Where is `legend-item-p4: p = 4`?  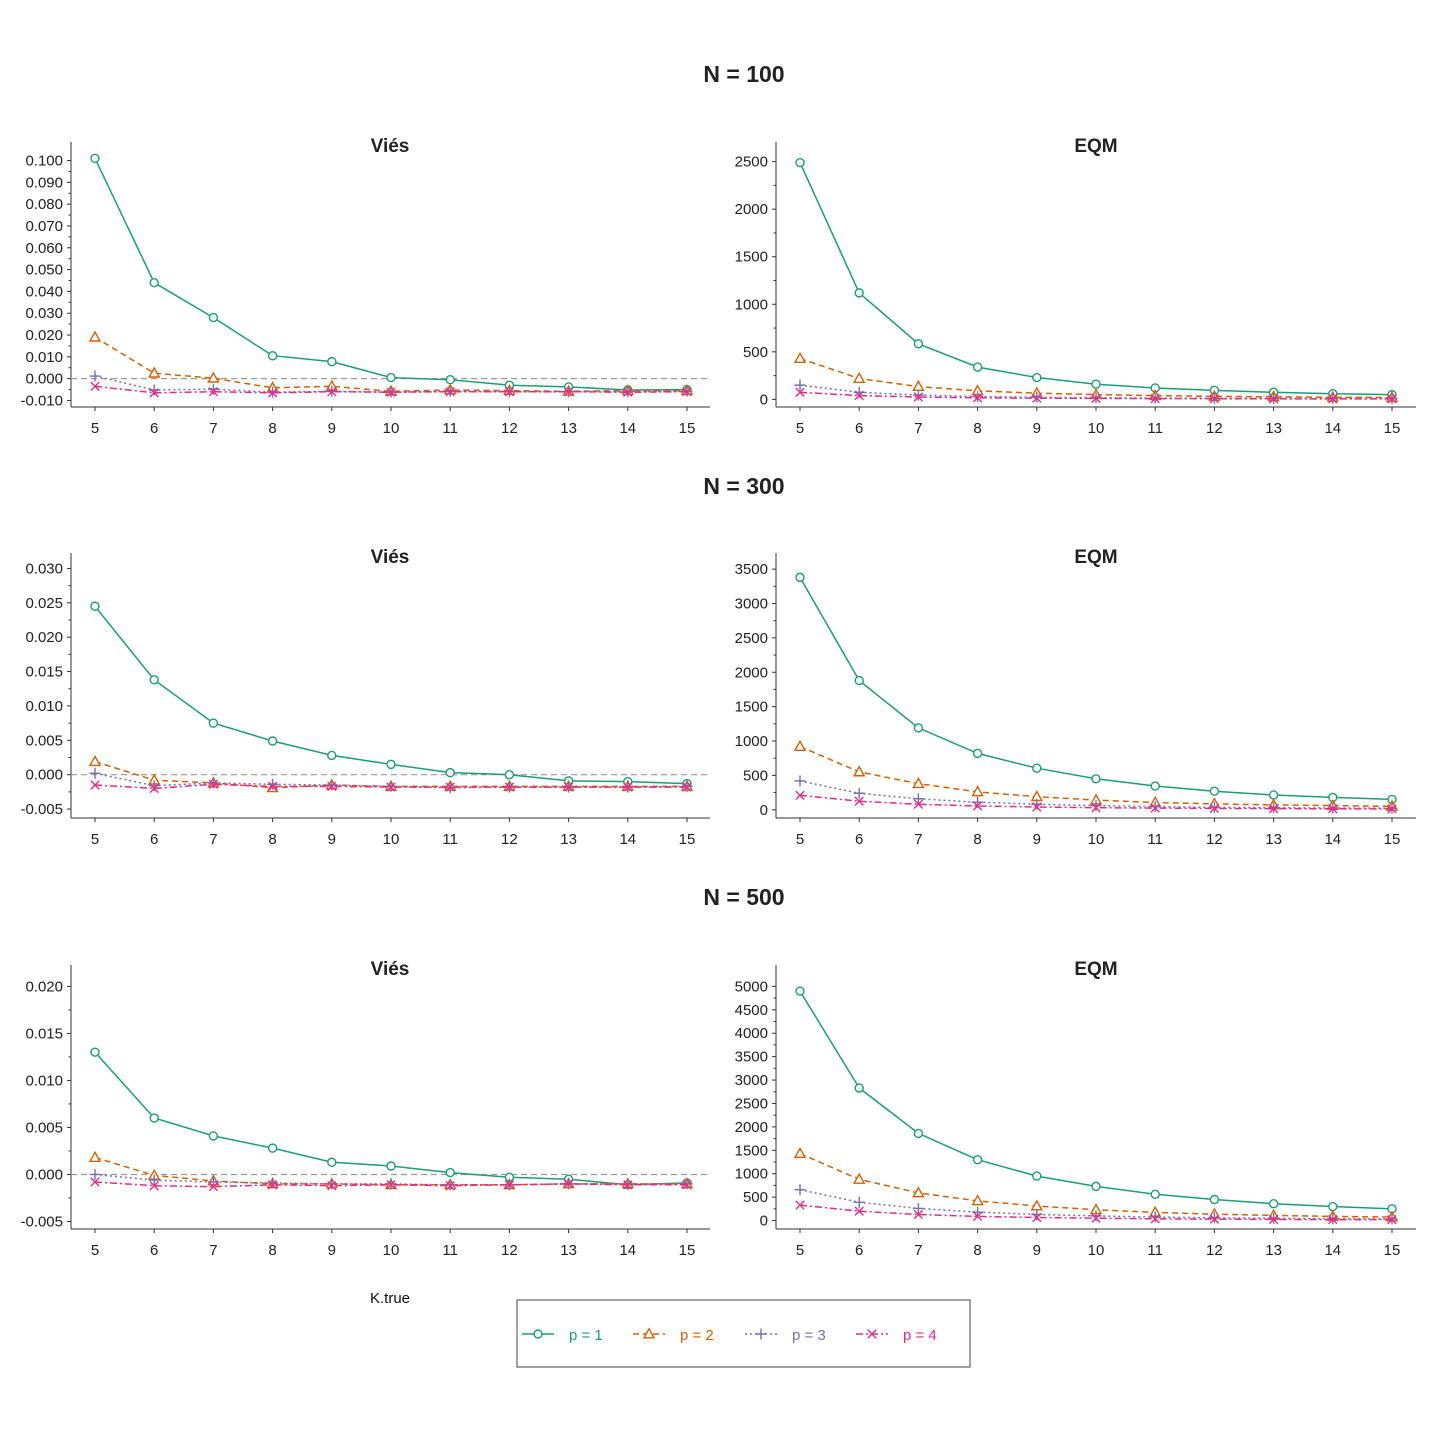 legend-item-p4: p = 4 is located at coordinates (896, 1335).